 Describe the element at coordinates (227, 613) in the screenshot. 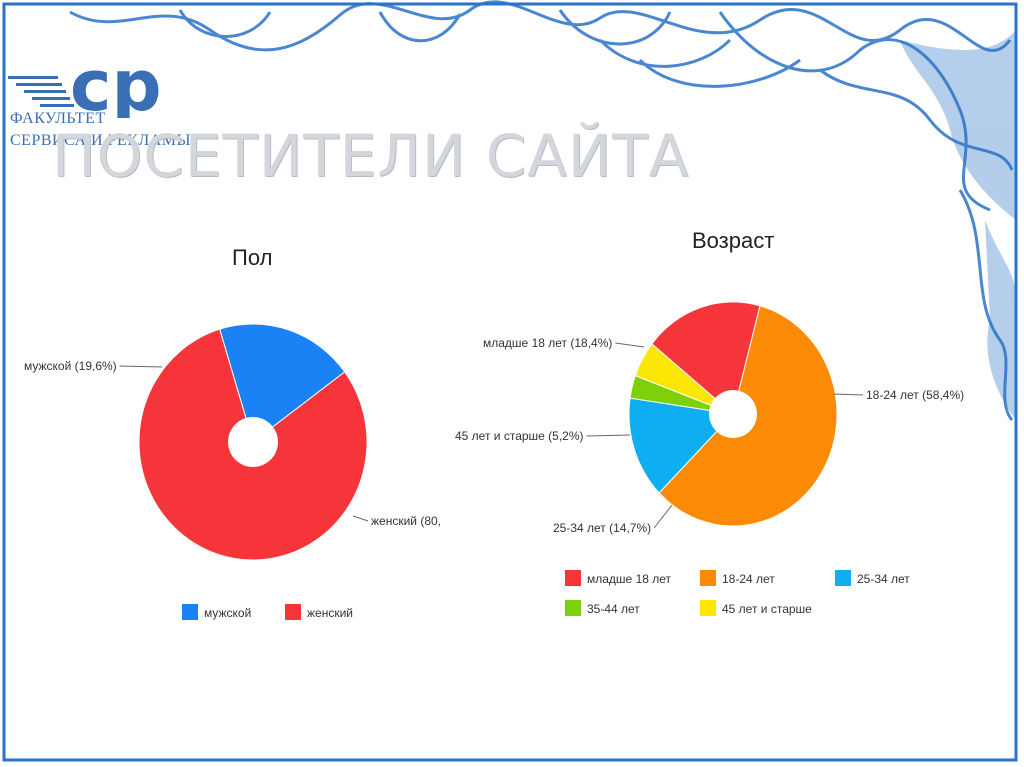

I see `legend-item: мужской` at that location.